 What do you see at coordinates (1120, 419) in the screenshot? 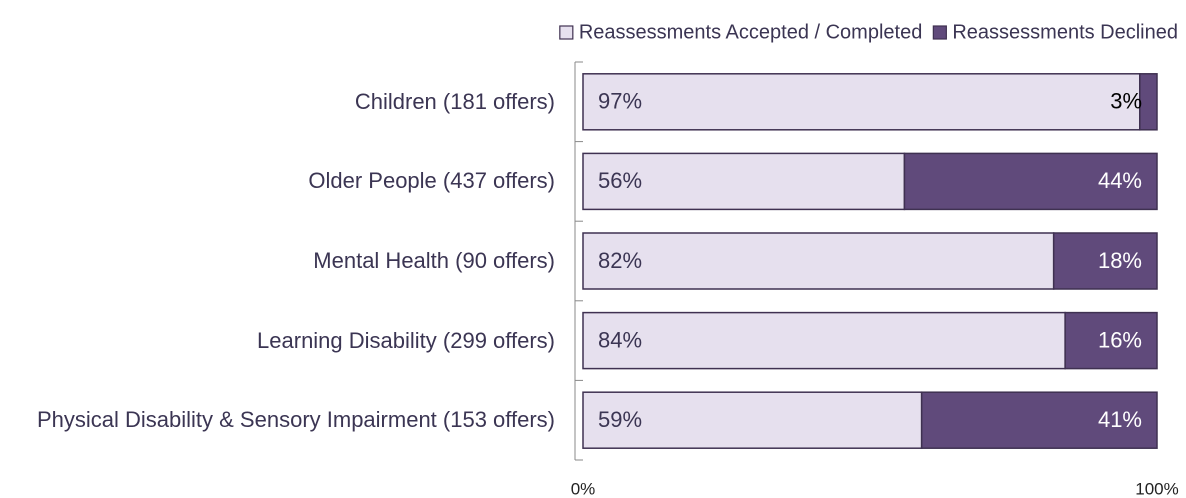
I see `value-label: 41%` at bounding box center [1120, 419].